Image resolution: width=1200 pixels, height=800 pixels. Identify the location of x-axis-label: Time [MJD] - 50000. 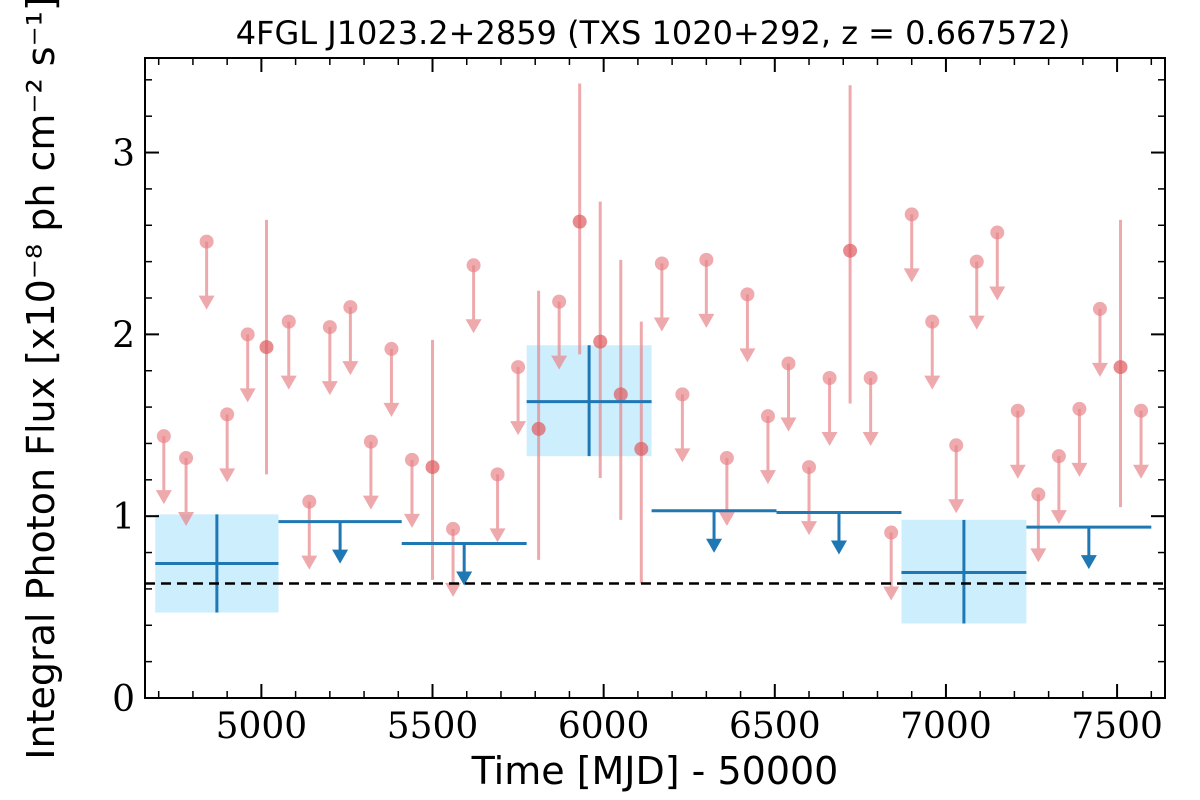
(655, 771).